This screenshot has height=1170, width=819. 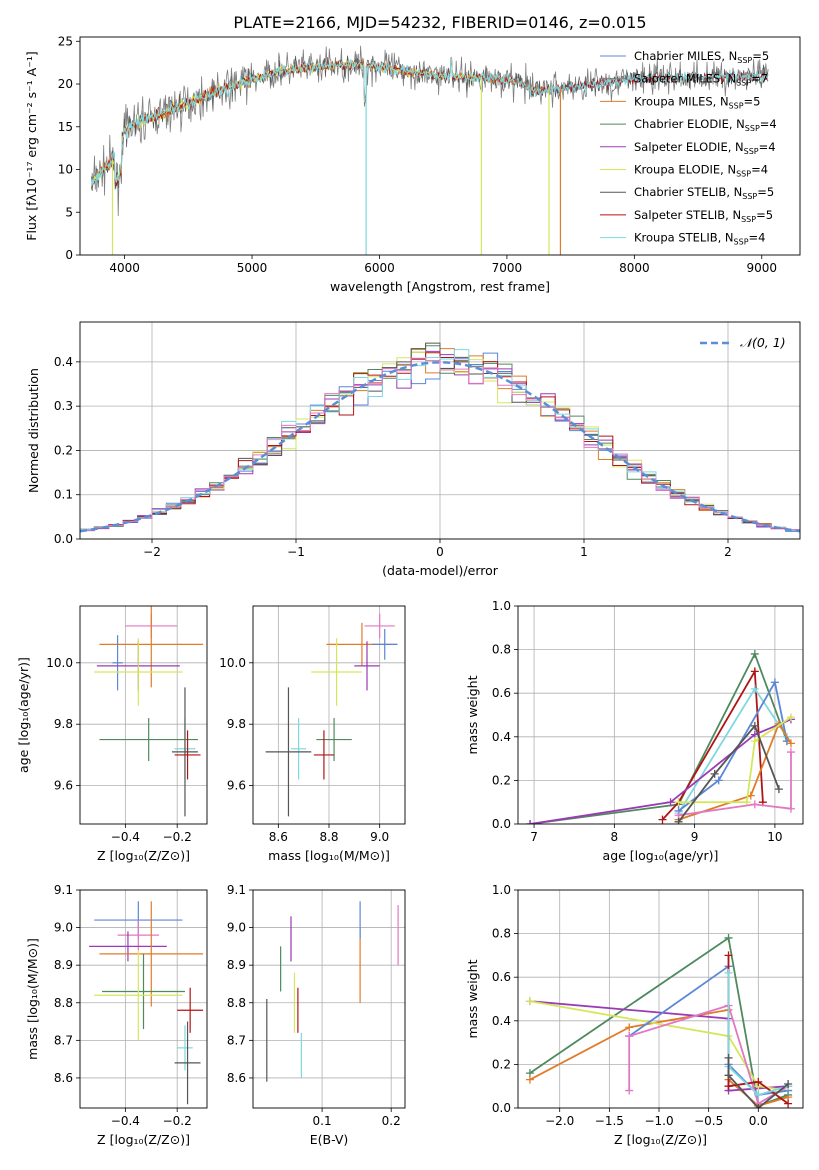 I want to click on x-tick-label: −2, so click(x=152, y=552).